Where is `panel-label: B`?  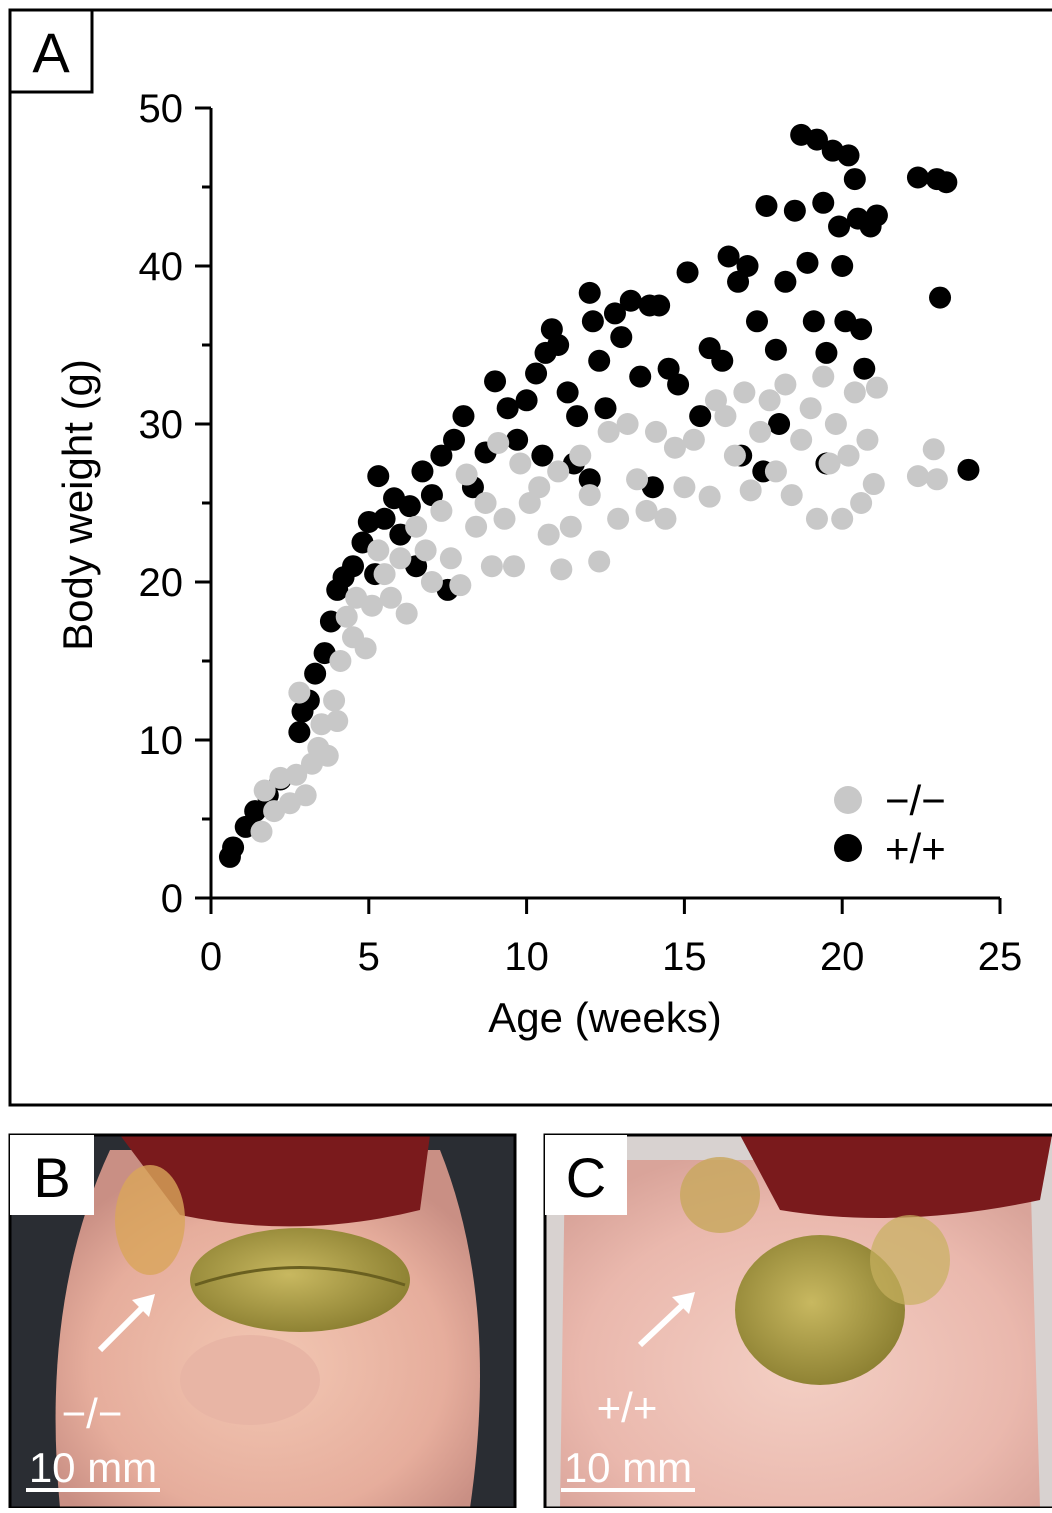
panel-label: B is located at coordinates (51, 1177).